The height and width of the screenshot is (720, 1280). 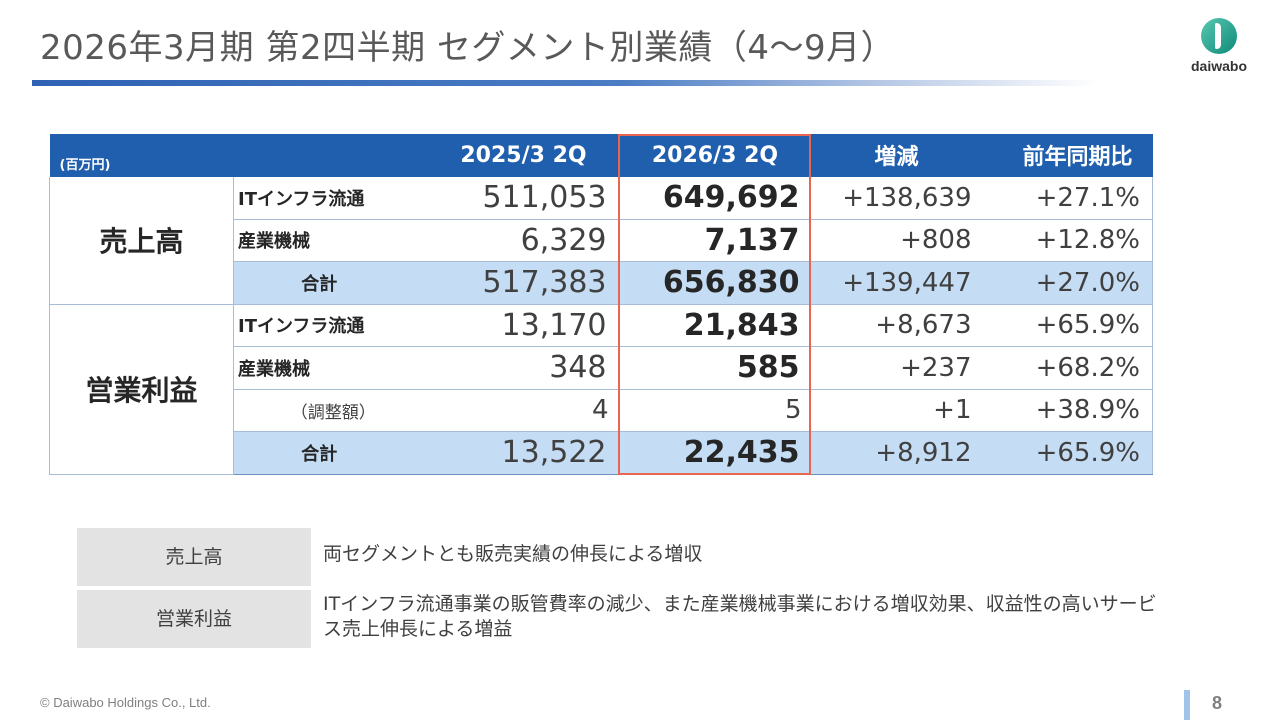 I want to click on ratio-value: +27.0%, so click(x=1067, y=283).